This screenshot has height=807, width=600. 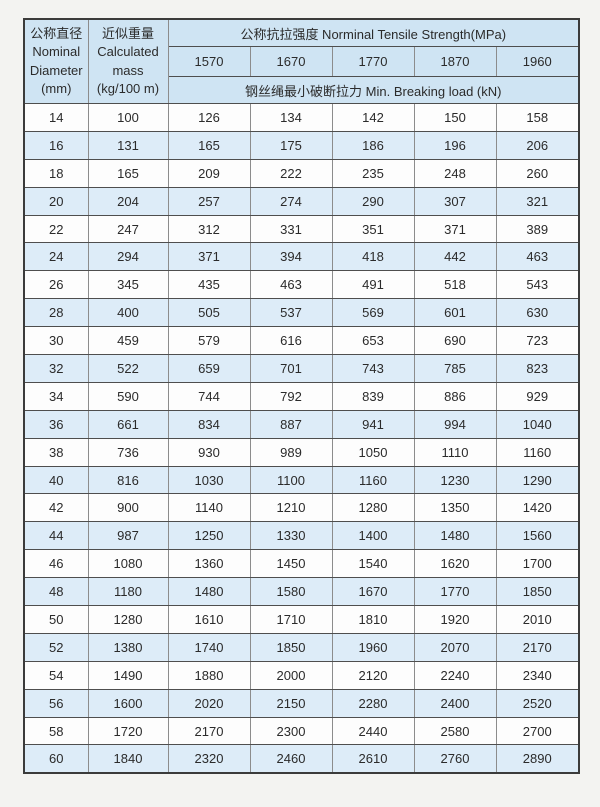 I want to click on breaking-load-1570-cell: 2020, so click(x=209, y=703).